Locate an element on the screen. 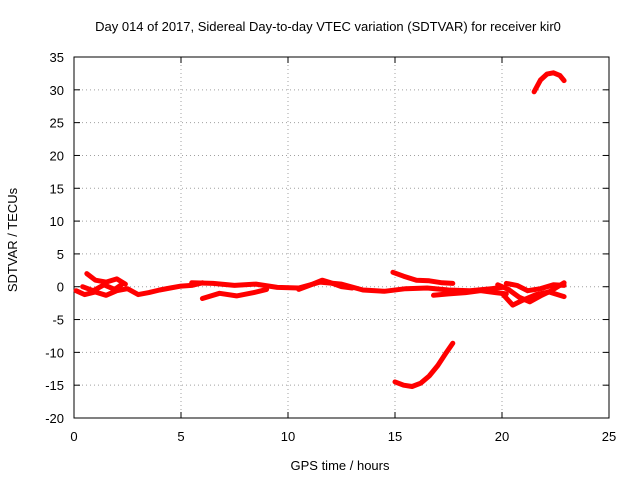 The image size is (640, 480). y-tick-label: -20 is located at coordinates (54, 418).